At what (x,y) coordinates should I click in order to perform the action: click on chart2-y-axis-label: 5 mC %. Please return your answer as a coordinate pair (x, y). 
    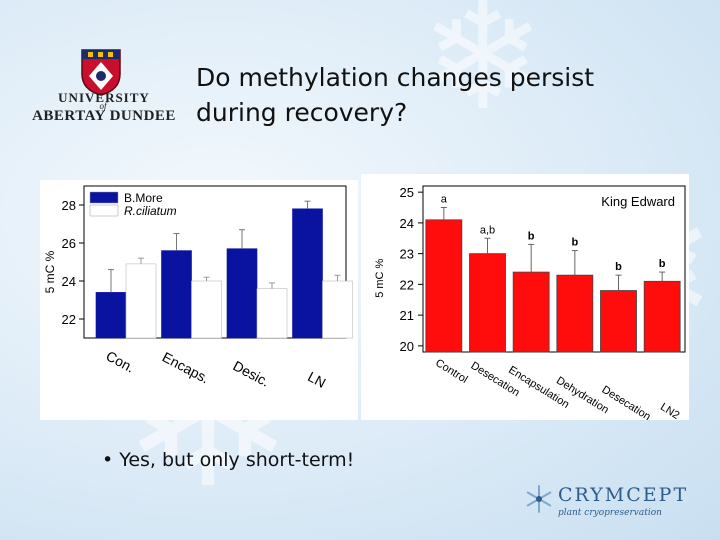
    Looking at the image, I should click on (380, 277).